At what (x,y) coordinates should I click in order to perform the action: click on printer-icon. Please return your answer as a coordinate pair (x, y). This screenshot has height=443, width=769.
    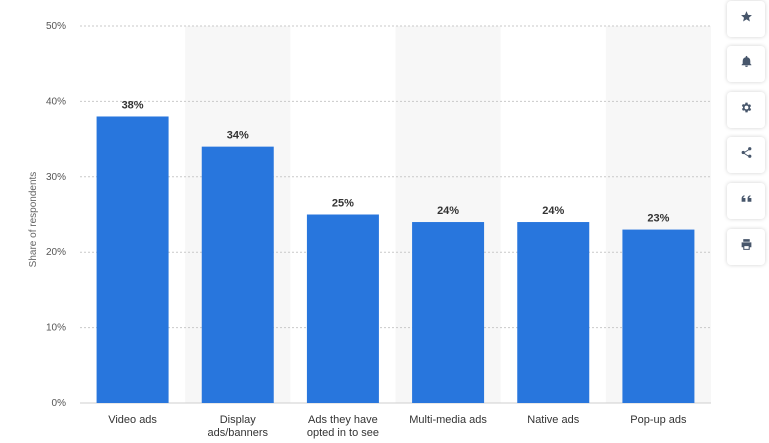
    Looking at the image, I should click on (746, 247).